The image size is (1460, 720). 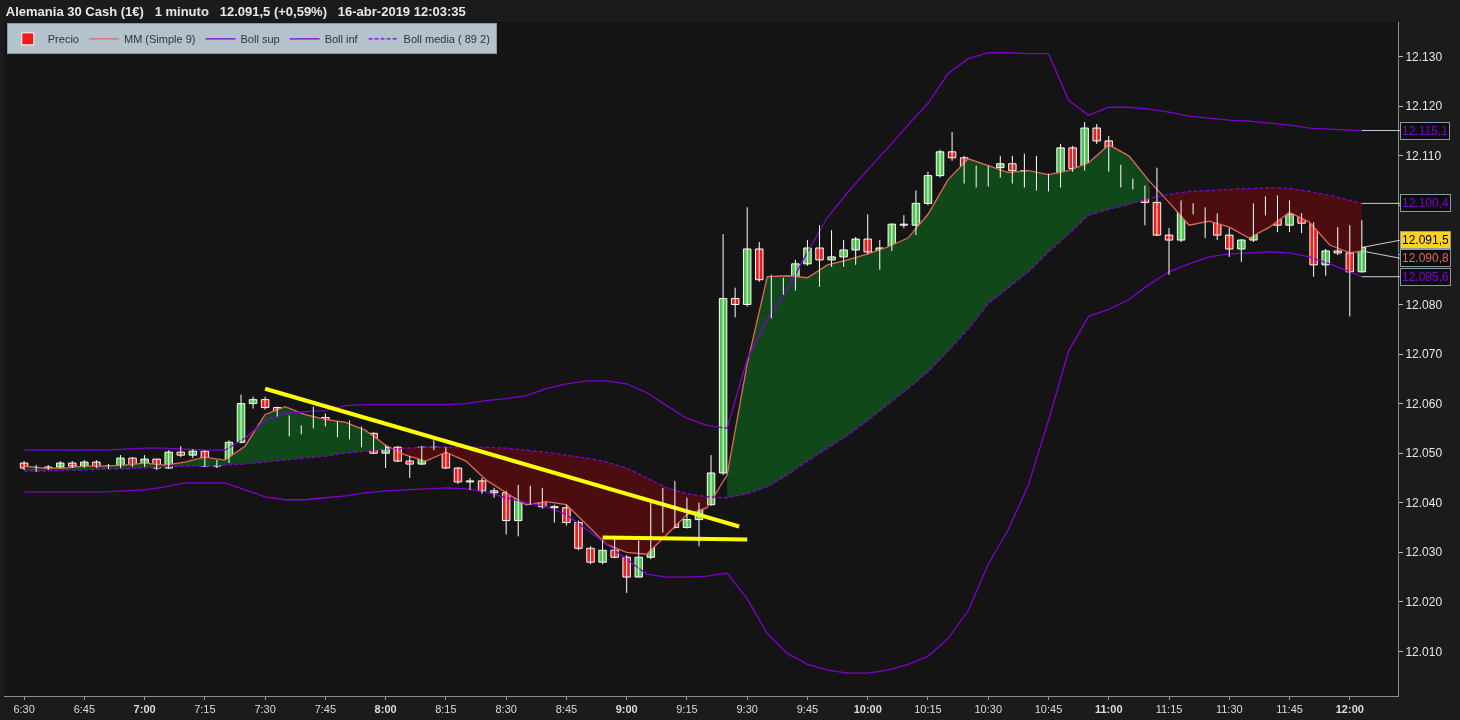 I want to click on y-tick-label: 12.040, so click(x=1424, y=502).